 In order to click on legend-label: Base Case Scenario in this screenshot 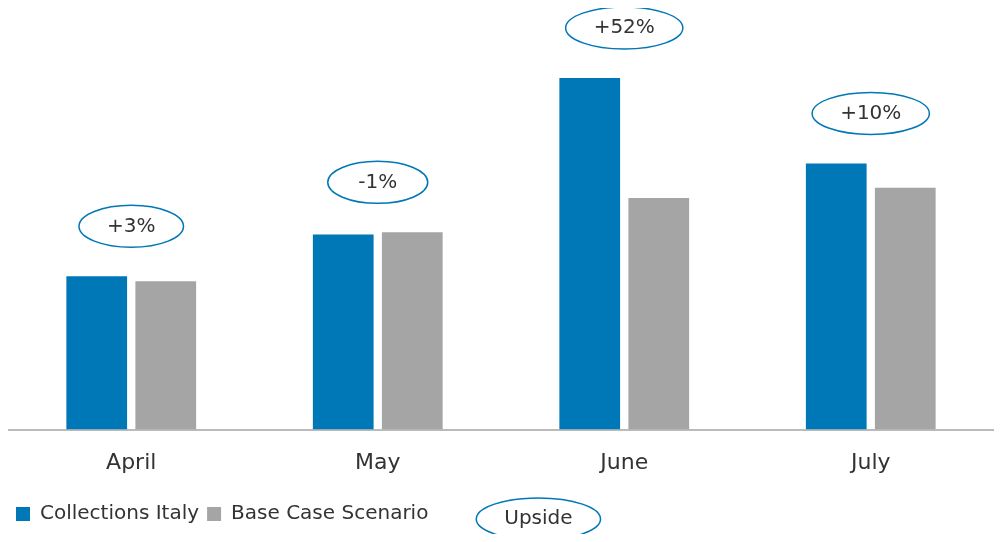, I will do `click(330, 512)`.